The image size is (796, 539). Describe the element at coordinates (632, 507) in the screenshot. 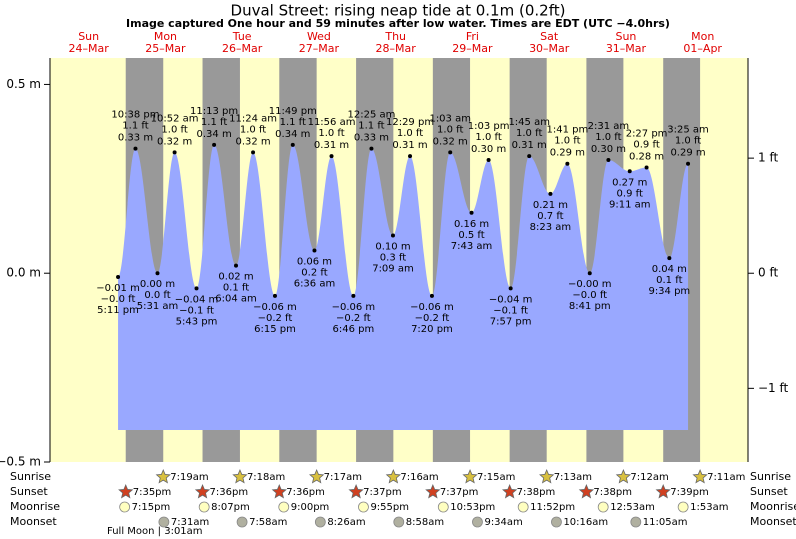

I see `moonrise-time: 12:53am` at that location.